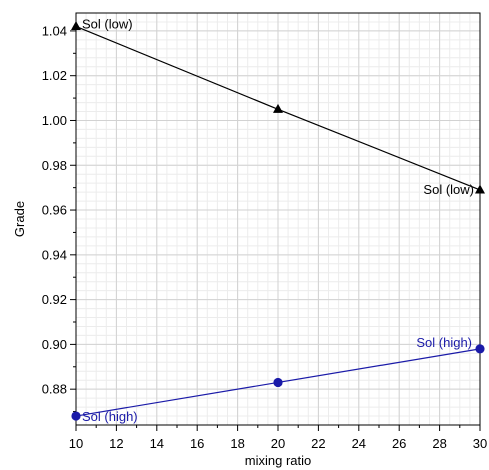 The width and height of the screenshot is (489, 470). I want to click on y-tick-label: 0.90, so click(54, 344).